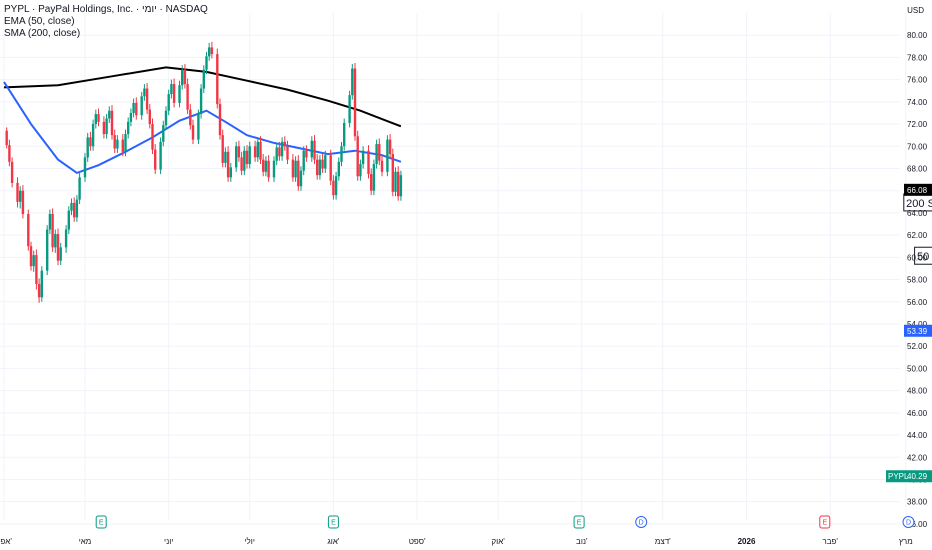 The height and width of the screenshot is (550, 932). What do you see at coordinates (917, 146) in the screenshot?
I see `price-tick-label: 70.00` at bounding box center [917, 146].